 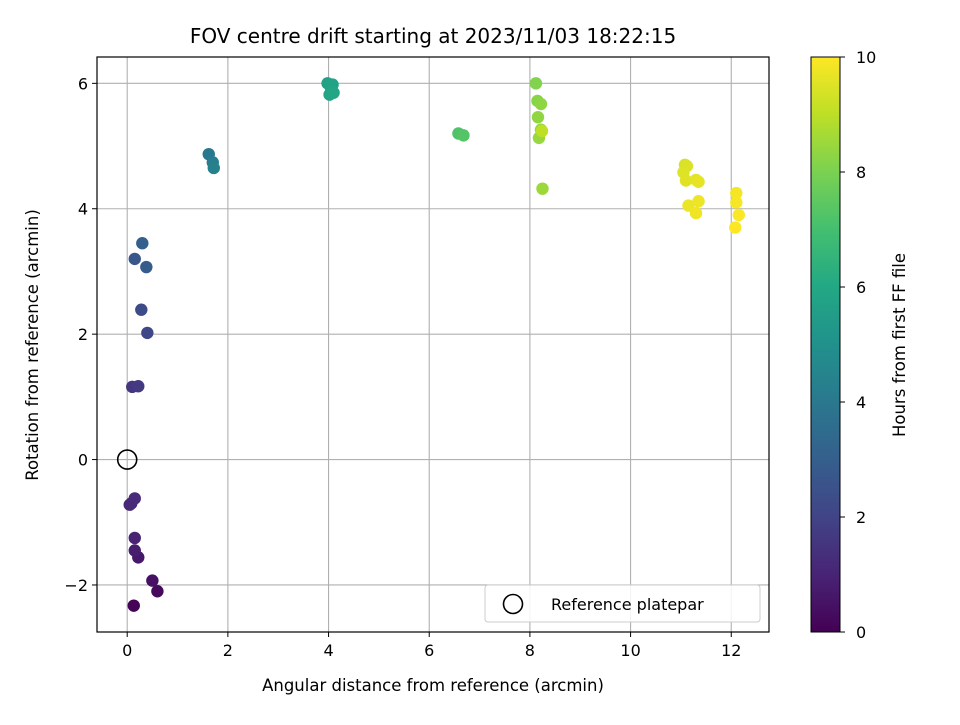 What do you see at coordinates (127, 459) in the screenshot?
I see `reference-platepar-marker` at bounding box center [127, 459].